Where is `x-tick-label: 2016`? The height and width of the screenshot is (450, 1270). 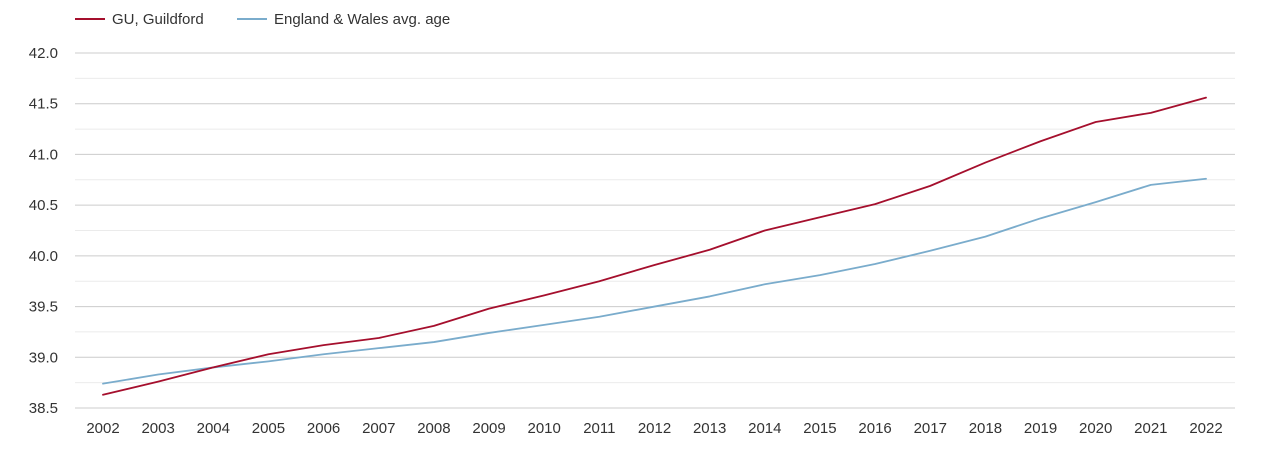
x-tick-label: 2016 is located at coordinates (874, 428).